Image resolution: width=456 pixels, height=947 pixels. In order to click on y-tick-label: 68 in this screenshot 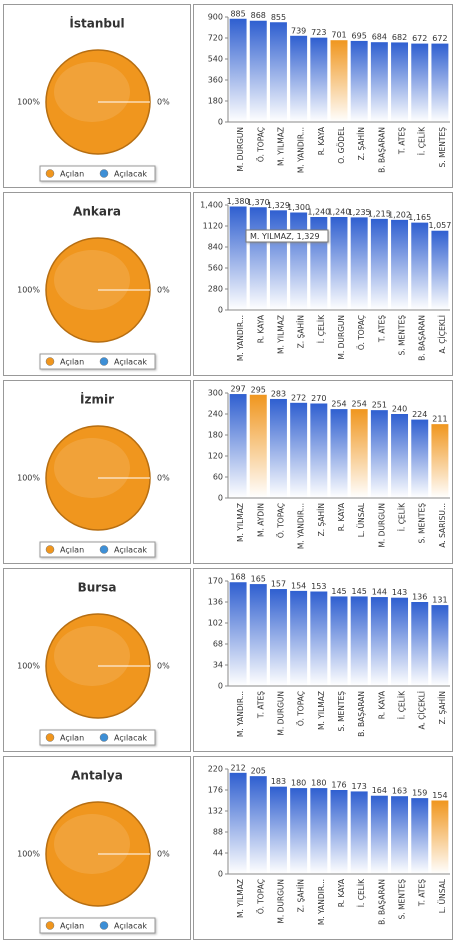, I will do `click(218, 644)`.